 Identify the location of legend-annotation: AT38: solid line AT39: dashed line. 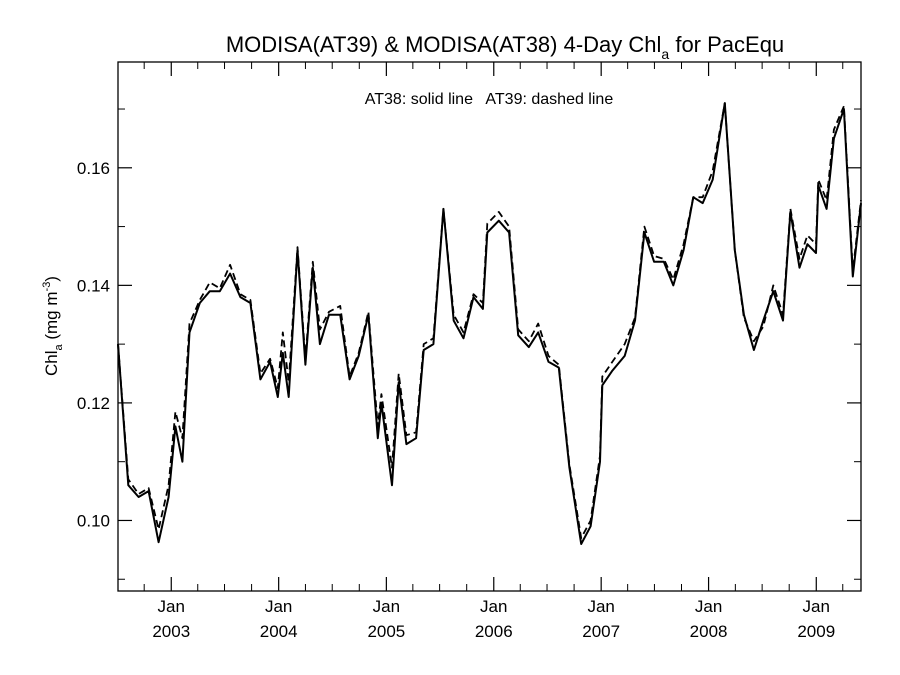
(489, 99).